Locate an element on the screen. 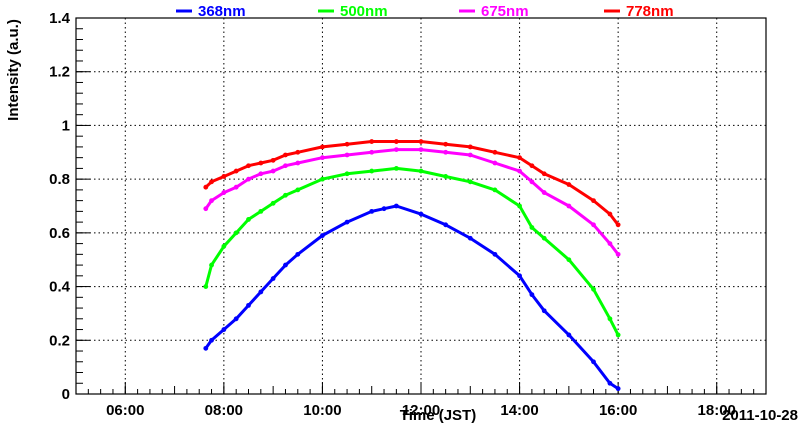 The width and height of the screenshot is (800, 434). x-tick-label: 14:00 is located at coordinates (519, 410).